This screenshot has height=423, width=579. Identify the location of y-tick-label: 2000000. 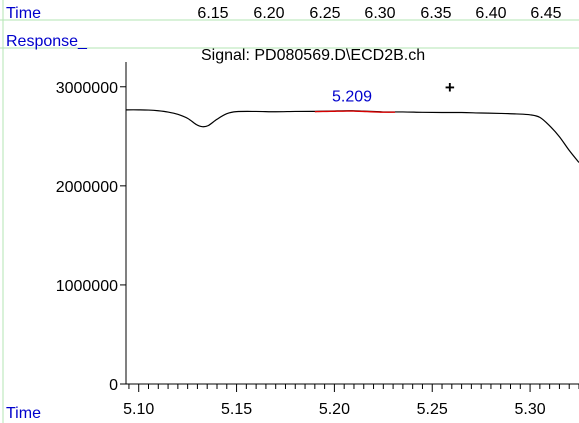
(87, 187).